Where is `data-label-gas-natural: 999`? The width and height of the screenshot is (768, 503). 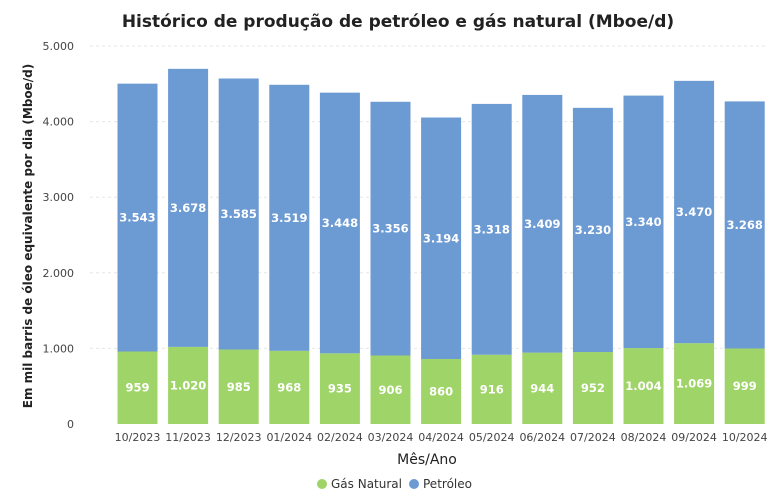
data-label-gas-natural: 999 is located at coordinates (745, 386).